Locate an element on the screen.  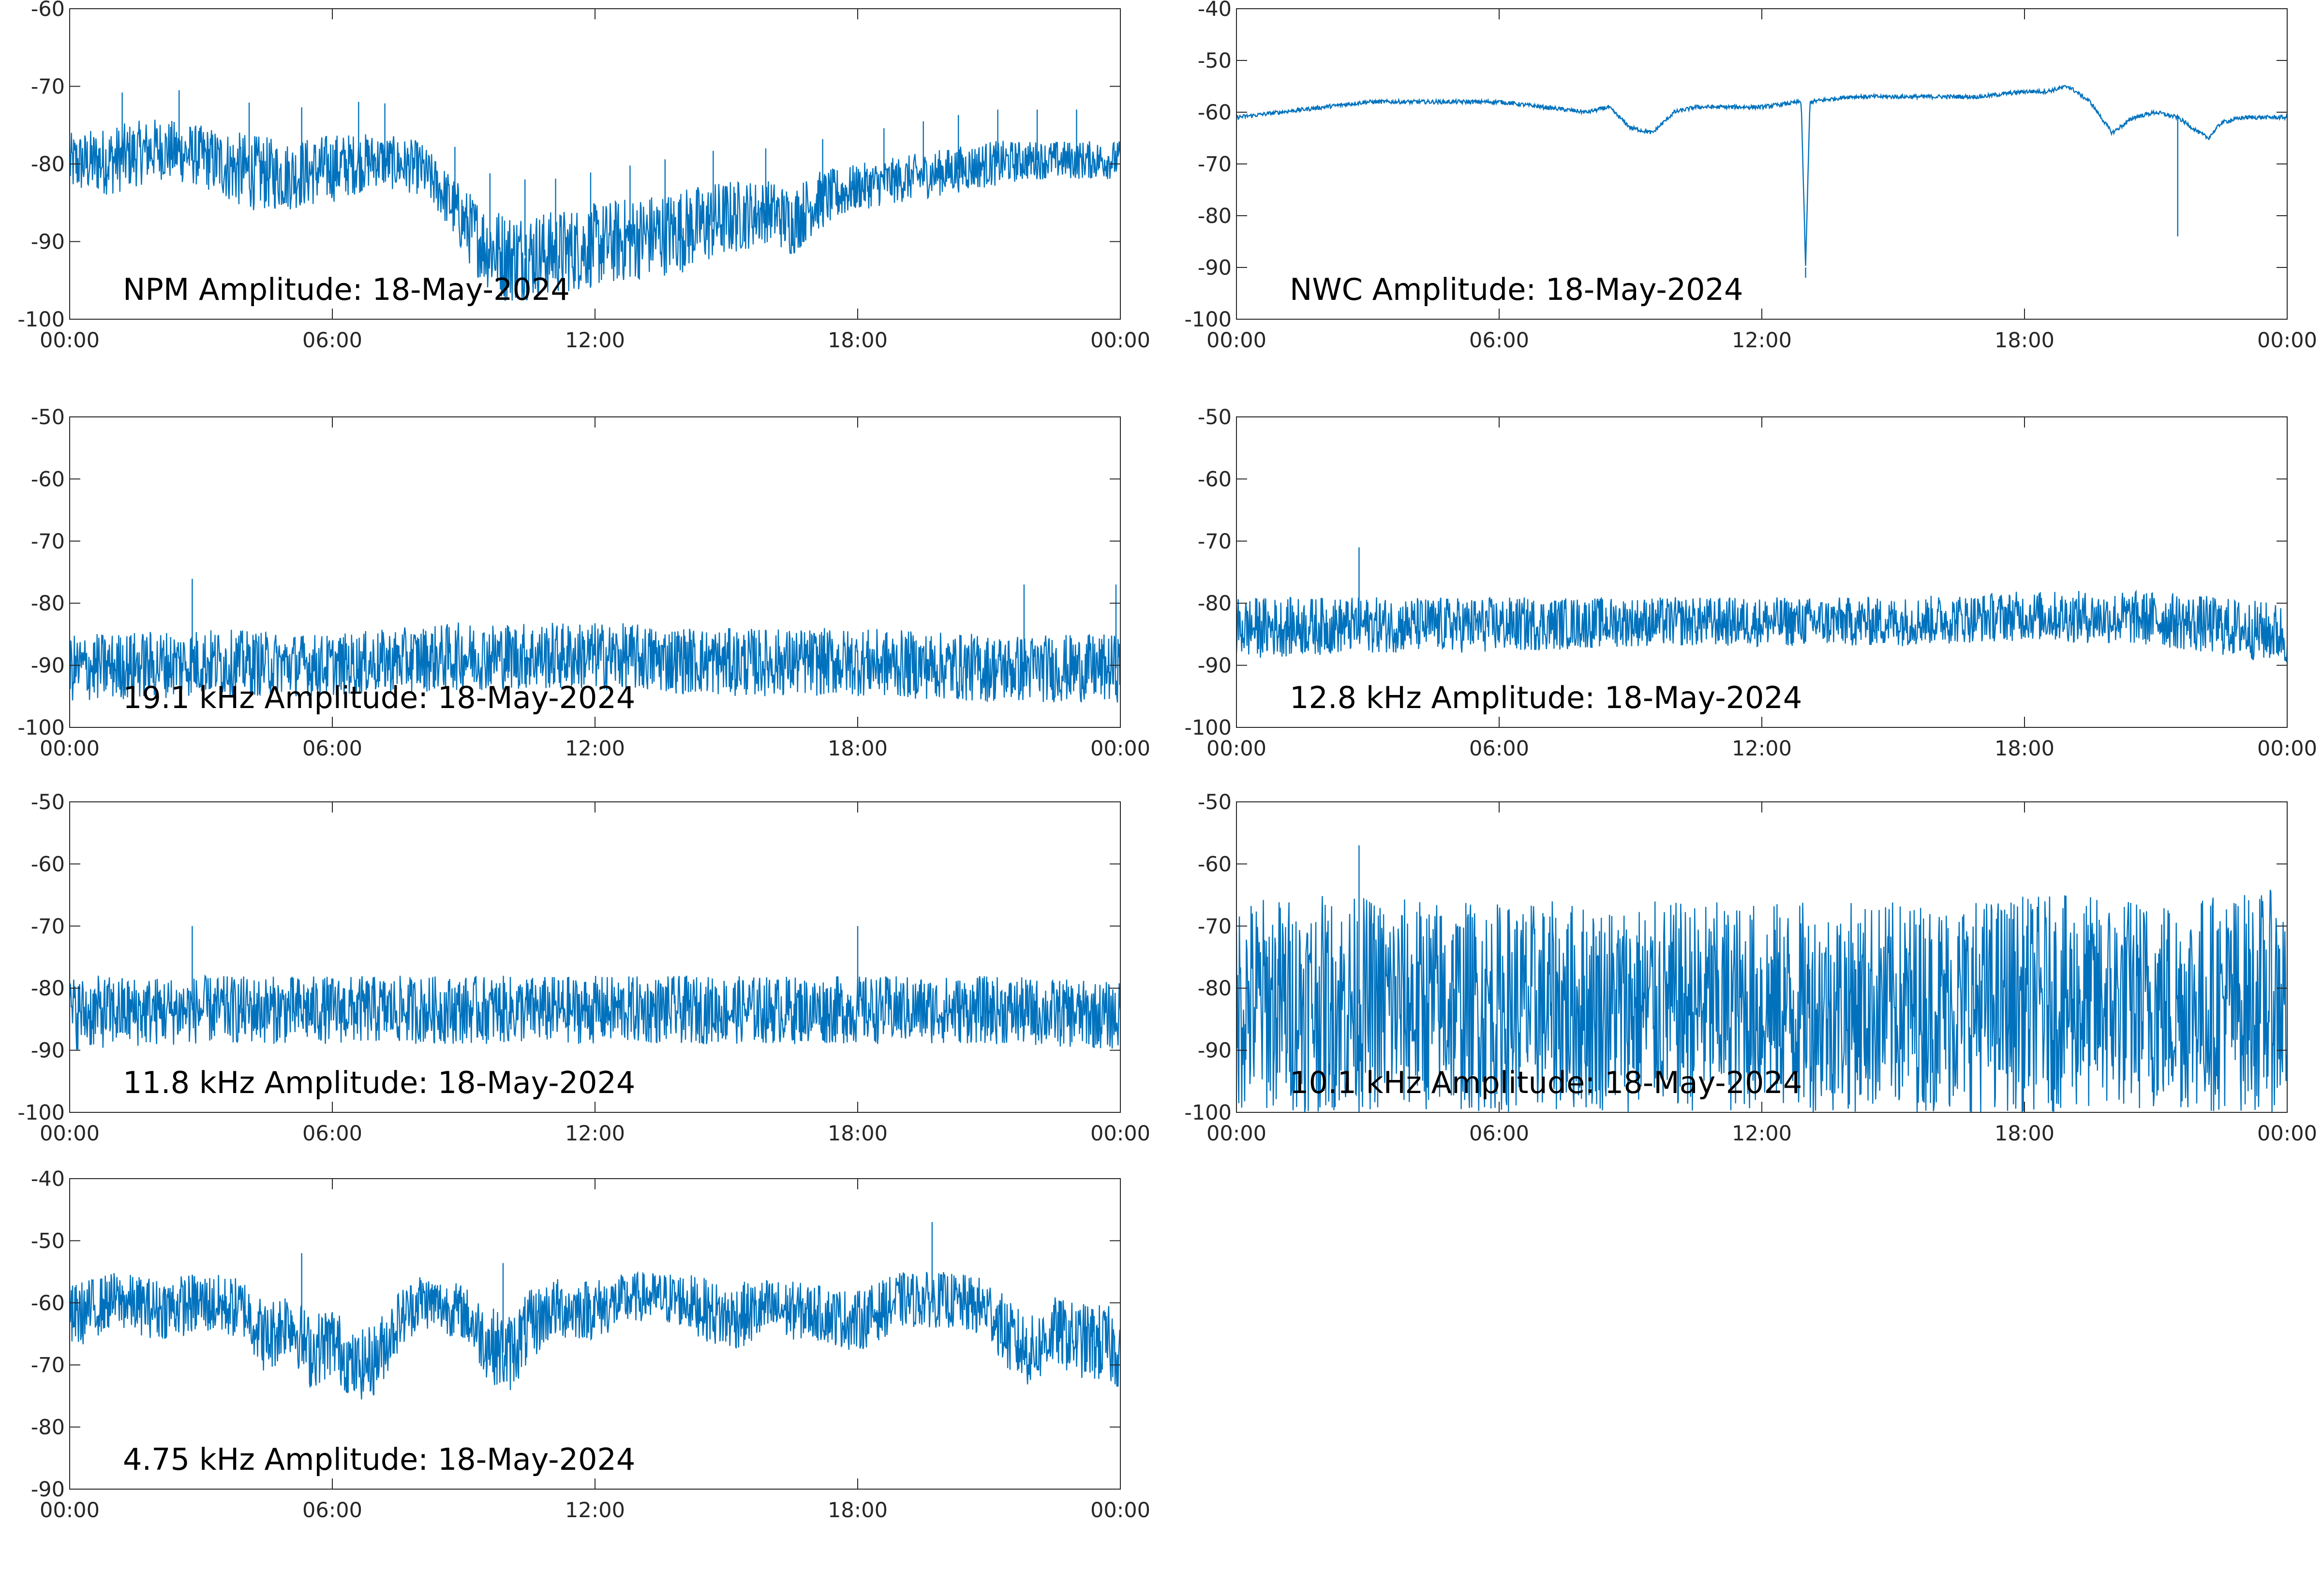
panel-title: 19.1 kHz Amplitude: 18-May-2024 is located at coordinates (379, 697).